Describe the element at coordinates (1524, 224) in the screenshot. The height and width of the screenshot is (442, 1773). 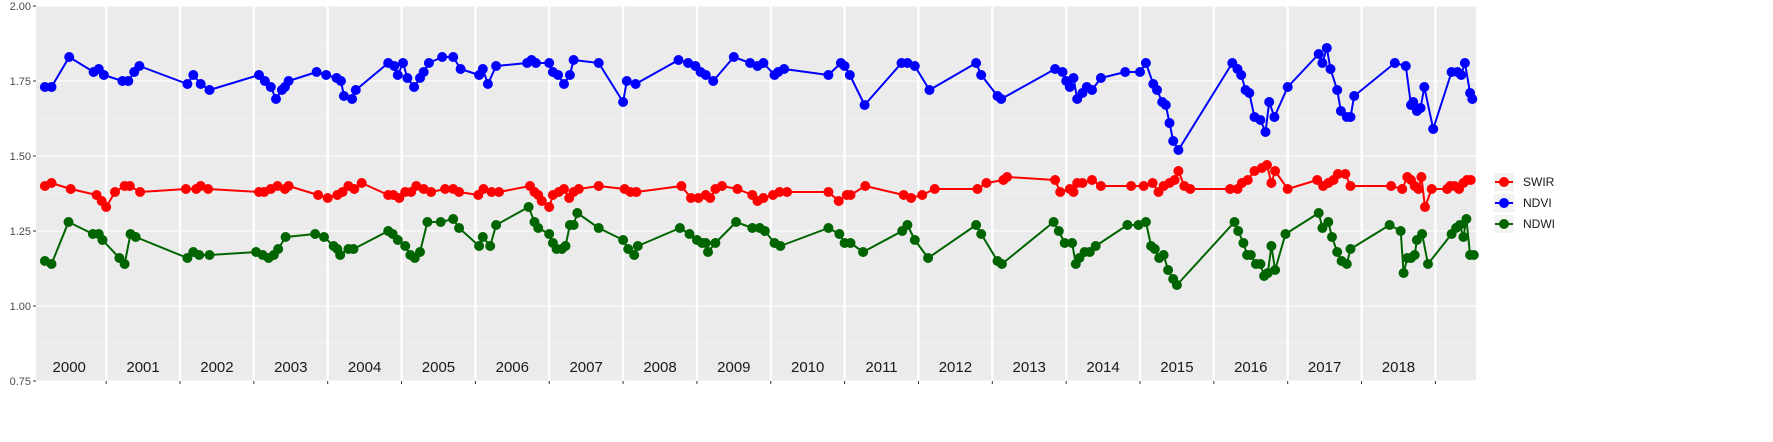
I see `legend-item: NDWI` at that location.